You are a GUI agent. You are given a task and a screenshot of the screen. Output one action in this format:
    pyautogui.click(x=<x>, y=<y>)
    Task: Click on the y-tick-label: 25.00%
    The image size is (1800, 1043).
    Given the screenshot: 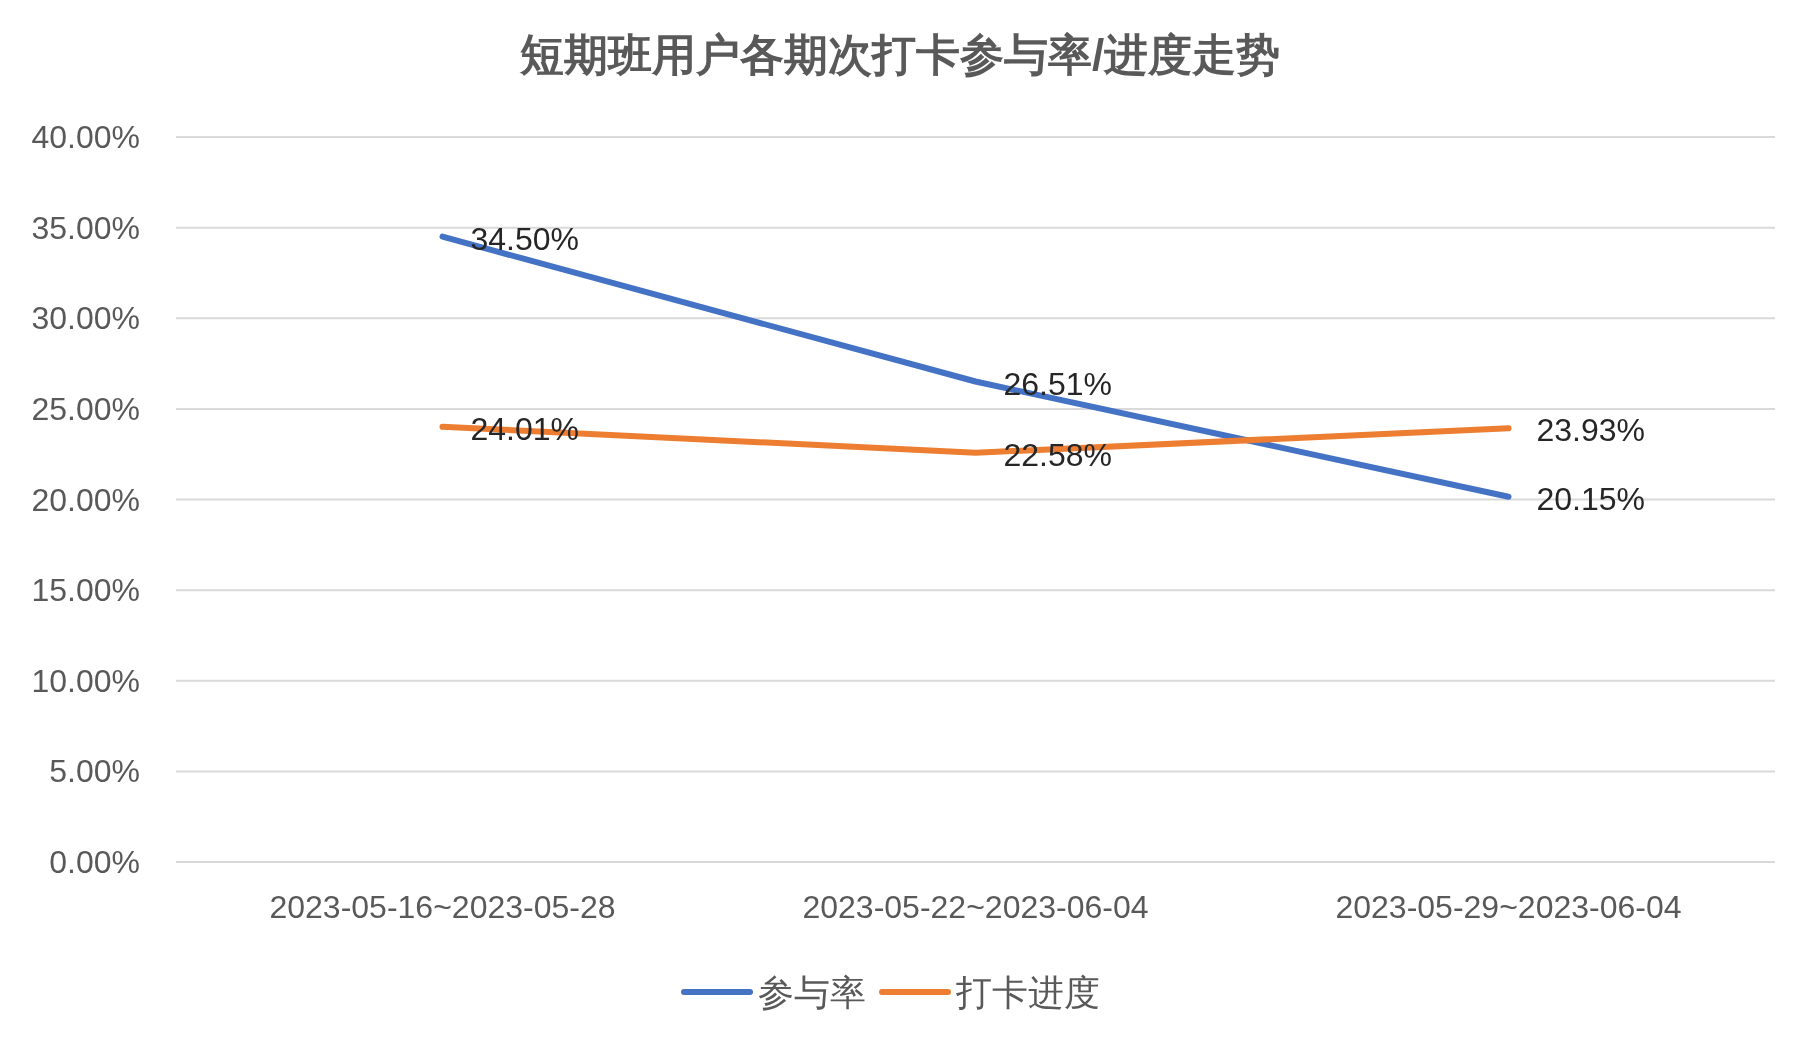 What is the action you would take?
    pyautogui.click(x=85, y=408)
    